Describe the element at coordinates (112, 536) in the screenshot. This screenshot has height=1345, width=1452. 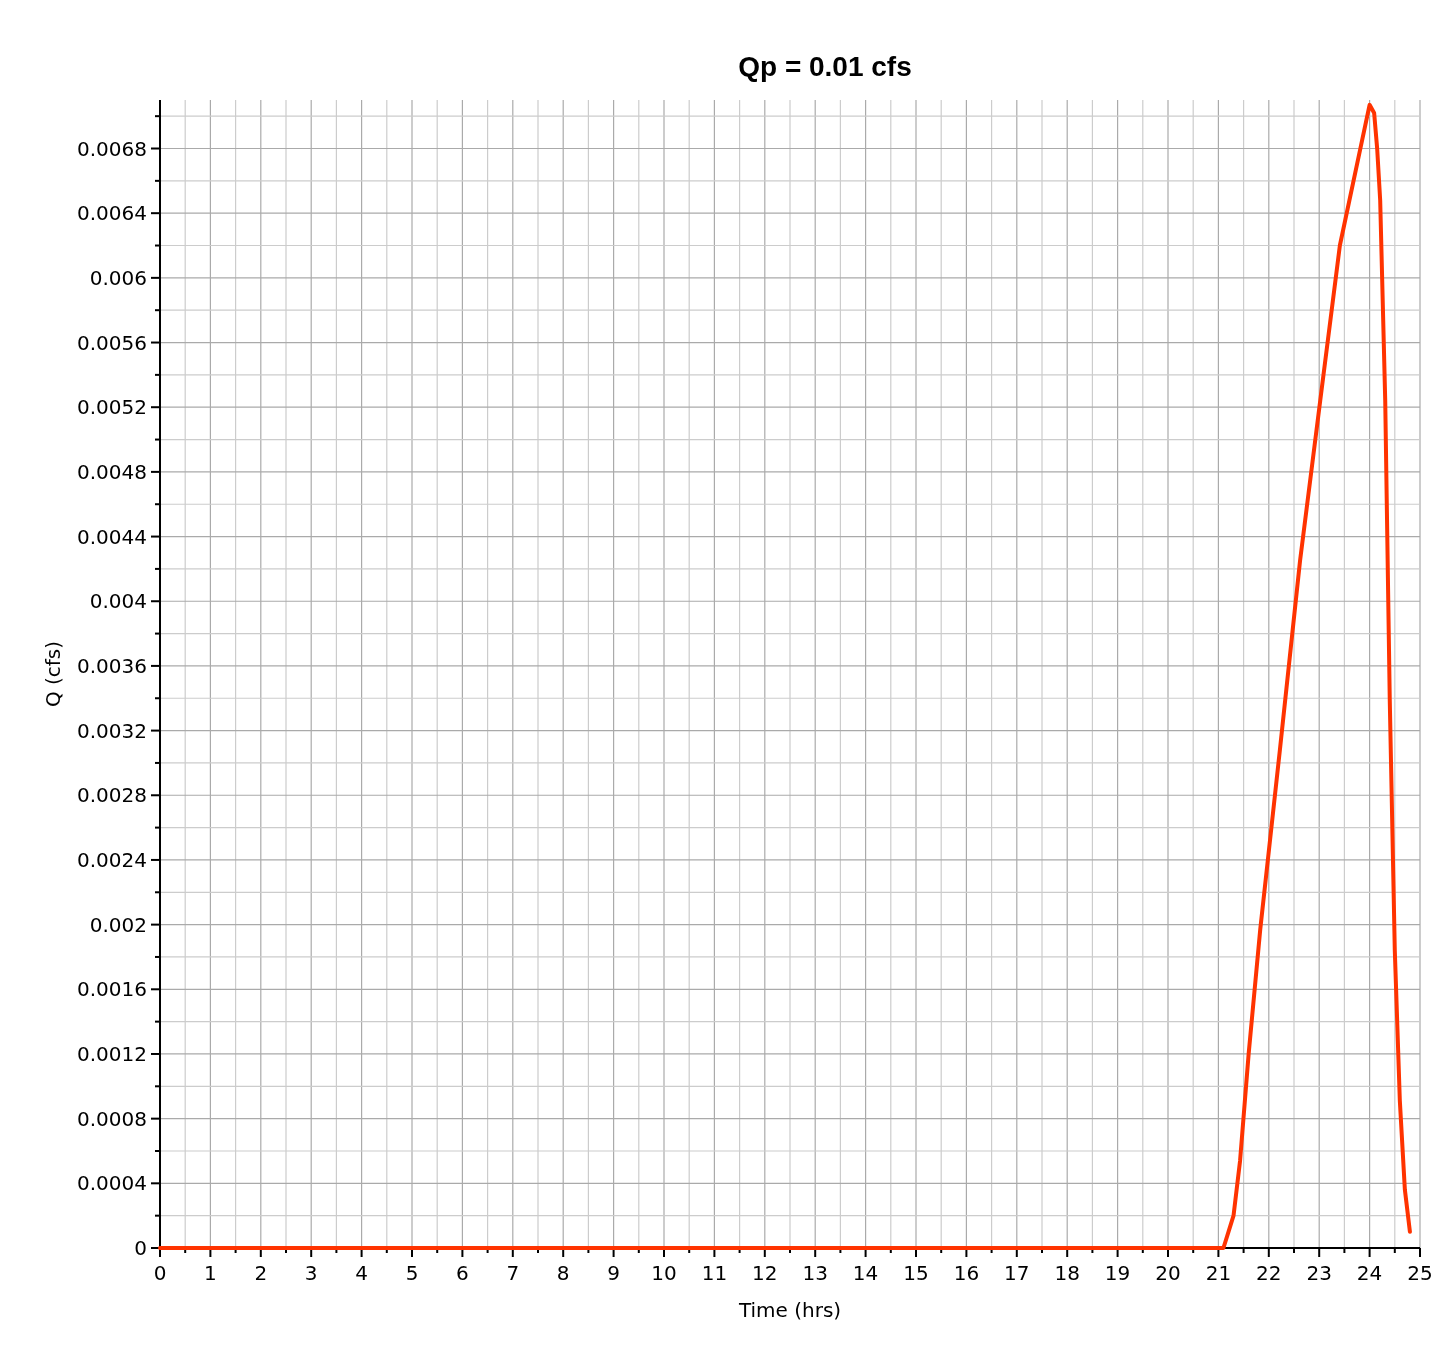
I see `y-tick-label: 0.0044` at that location.